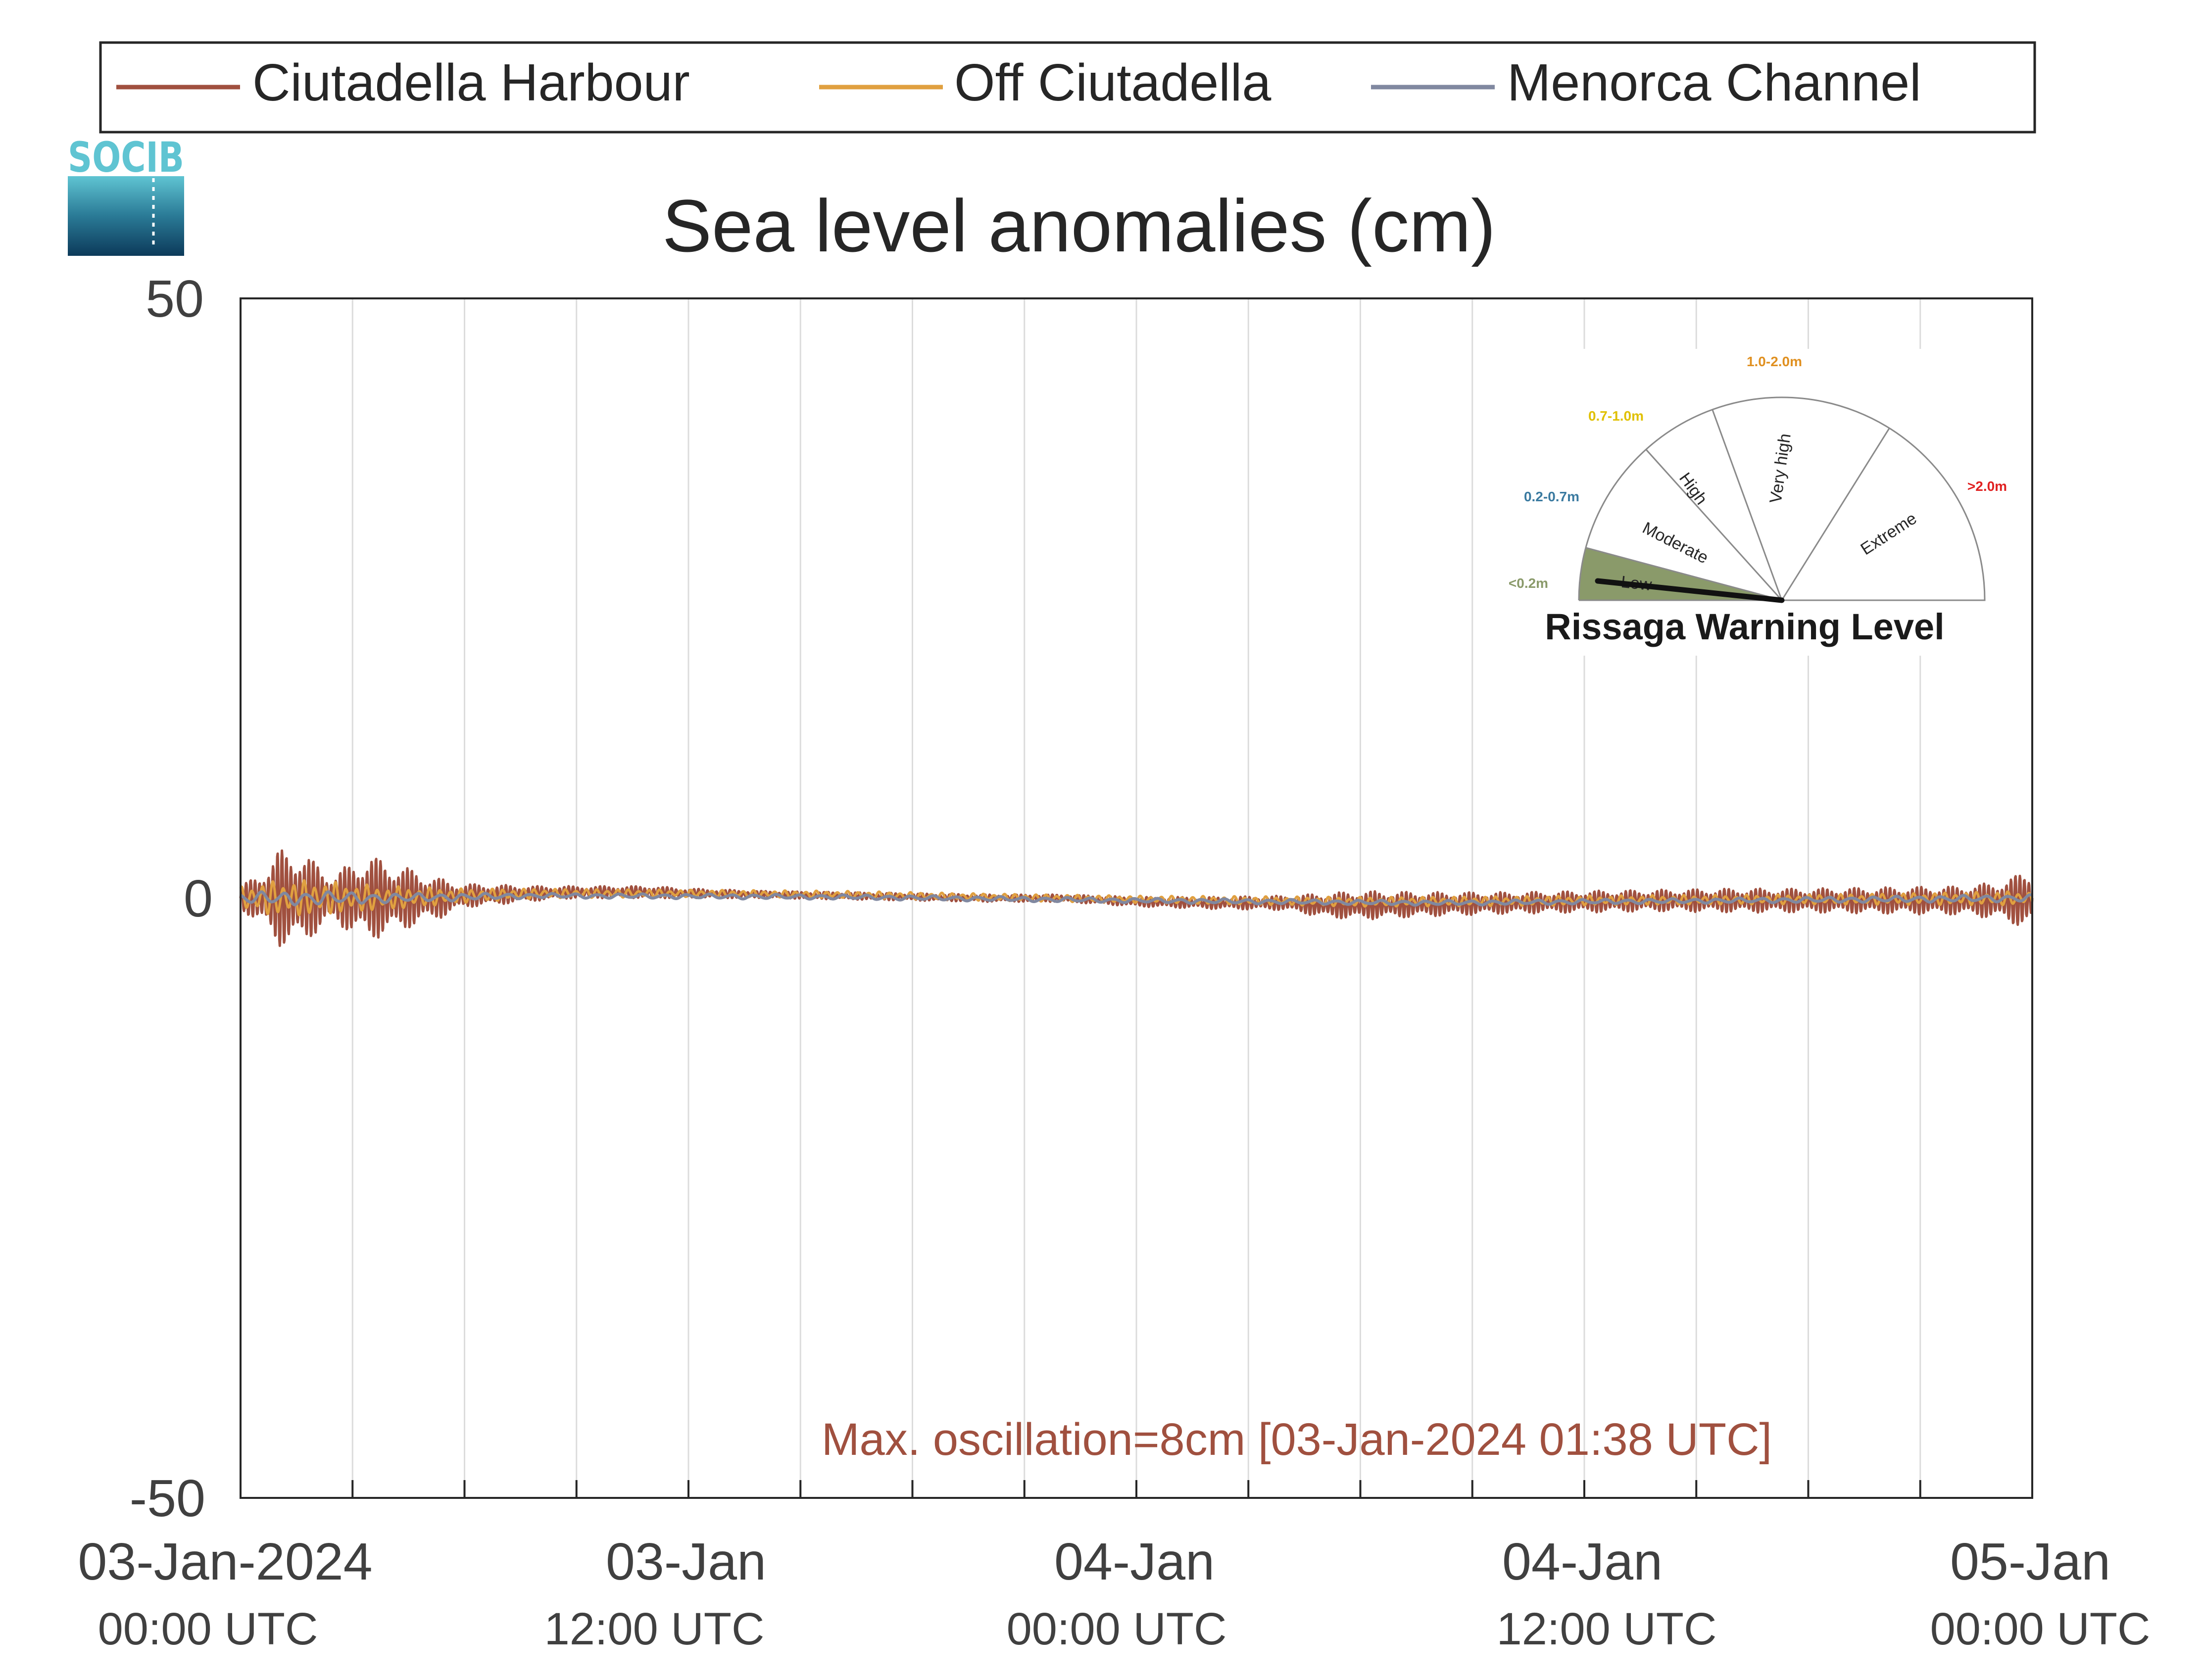 The width and height of the screenshot is (2202, 1680). I want to click on gauge-range-very-high: 1.0-2.0m, so click(1775, 361).